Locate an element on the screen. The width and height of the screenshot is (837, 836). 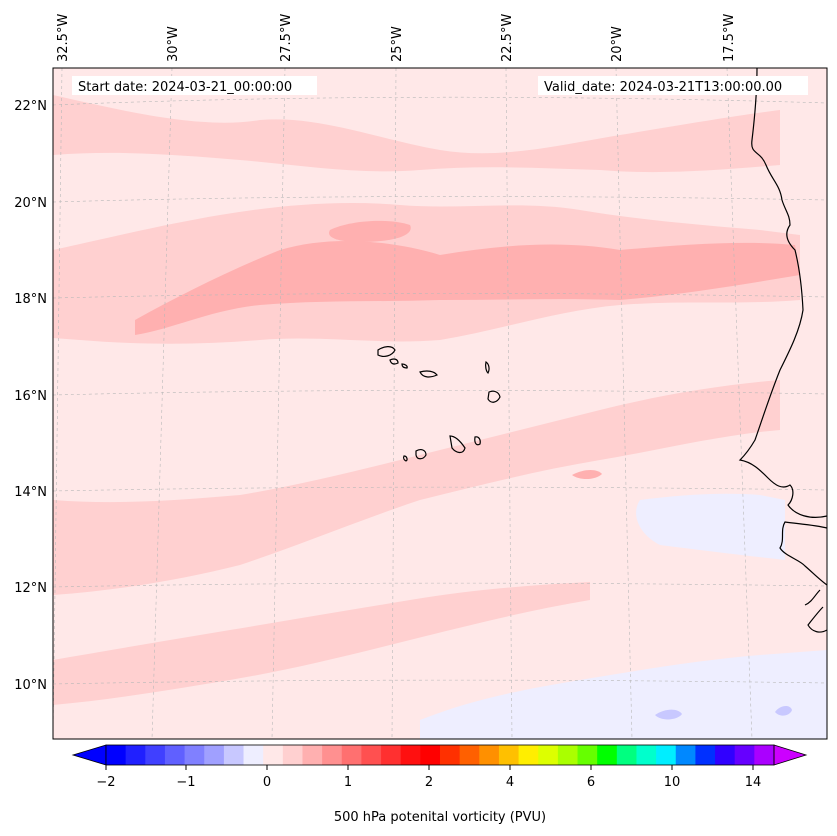
lat-label: 12°N is located at coordinates (30, 588).